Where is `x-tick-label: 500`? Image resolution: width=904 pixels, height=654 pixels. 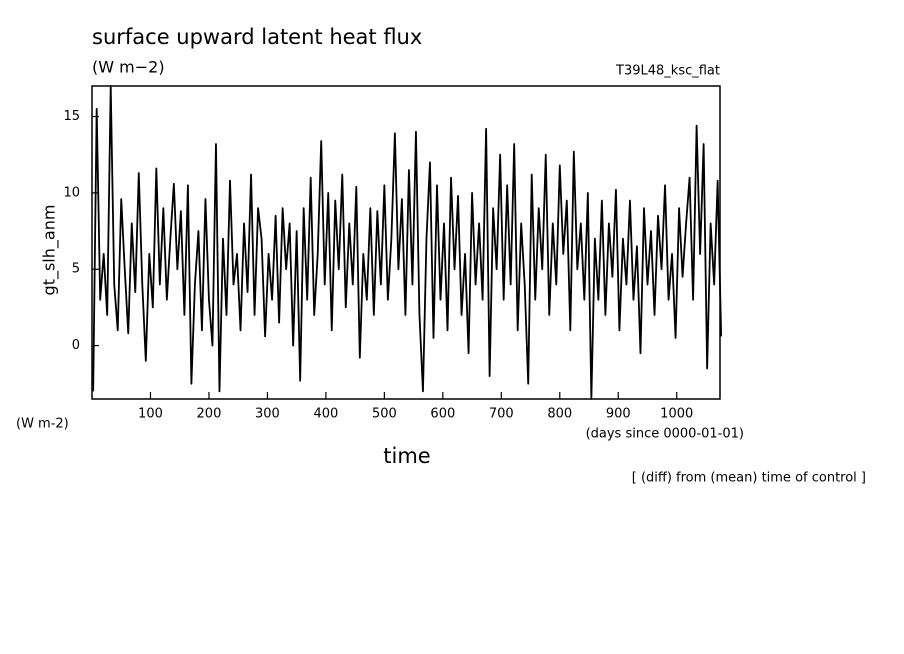
x-tick-label: 500 is located at coordinates (384, 414).